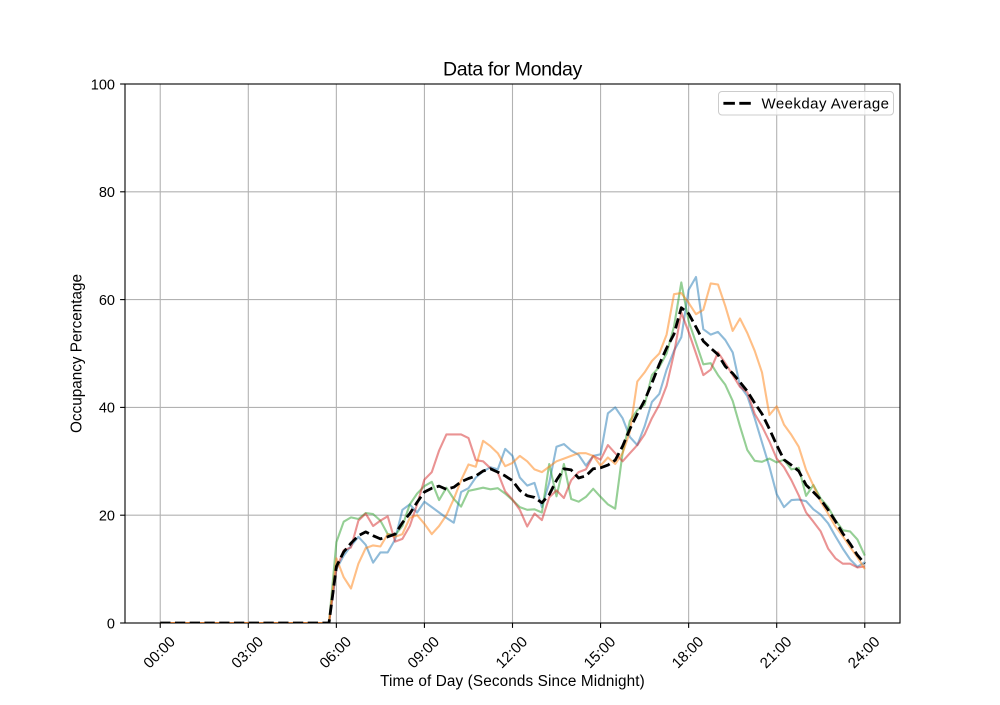 The image size is (1000, 705). What do you see at coordinates (107, 409) in the screenshot?
I see `svg-text: 40` at bounding box center [107, 409].